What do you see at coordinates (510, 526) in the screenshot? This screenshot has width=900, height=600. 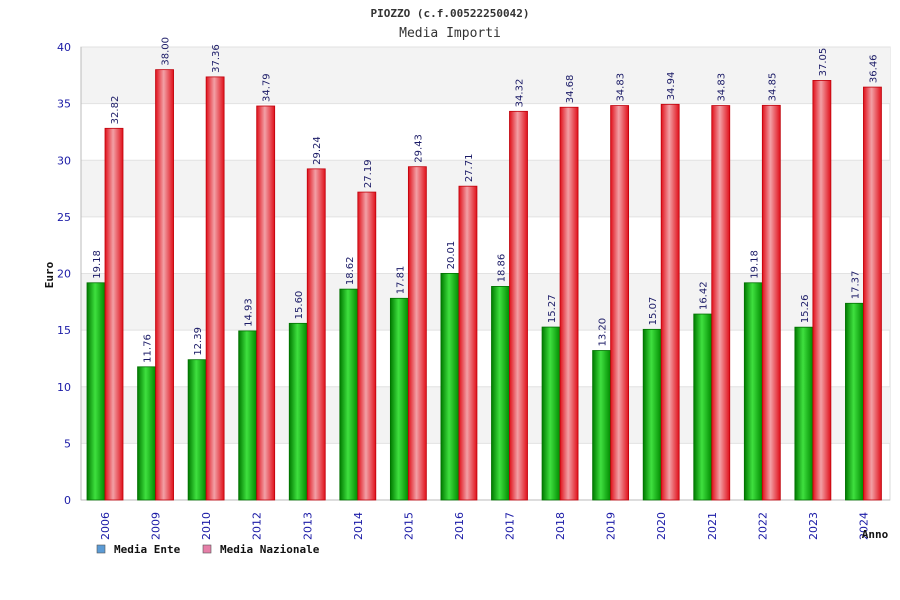 I see `x-tick-label: 2017` at bounding box center [510, 526].